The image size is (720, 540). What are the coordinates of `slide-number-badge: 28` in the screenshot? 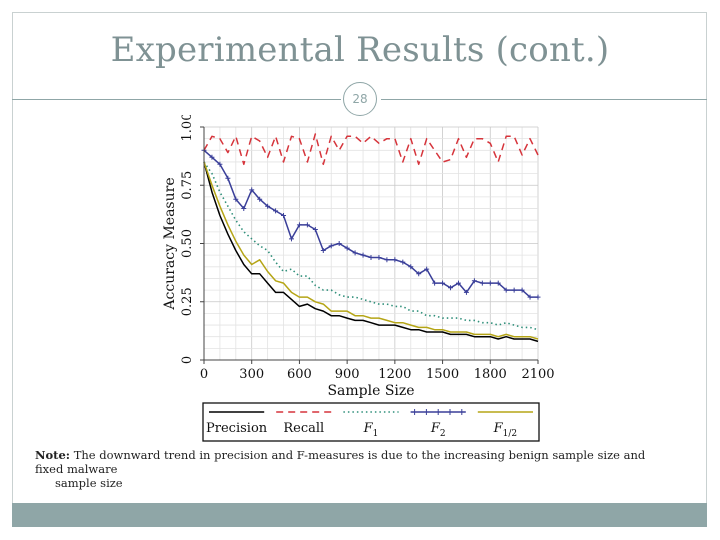 It's located at (360, 99).